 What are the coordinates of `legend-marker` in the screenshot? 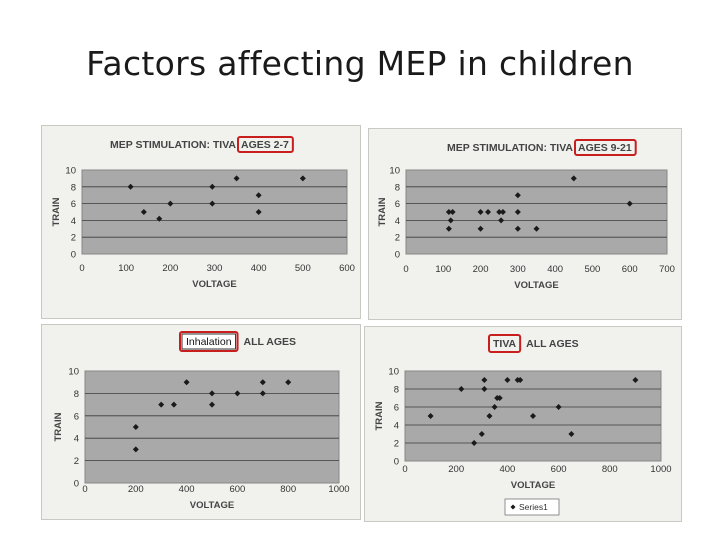 It's located at (513, 507).